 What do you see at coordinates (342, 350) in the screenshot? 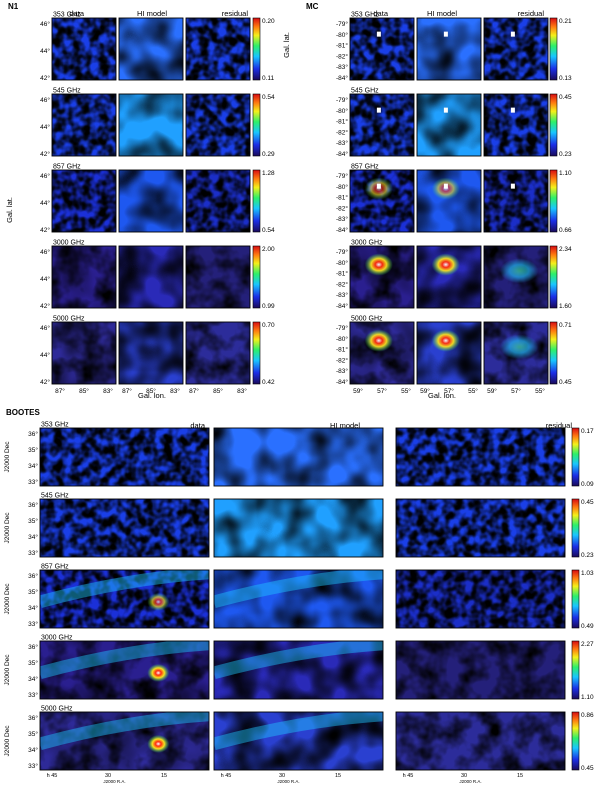
I see `mc-ytick: -81°` at bounding box center [342, 350].